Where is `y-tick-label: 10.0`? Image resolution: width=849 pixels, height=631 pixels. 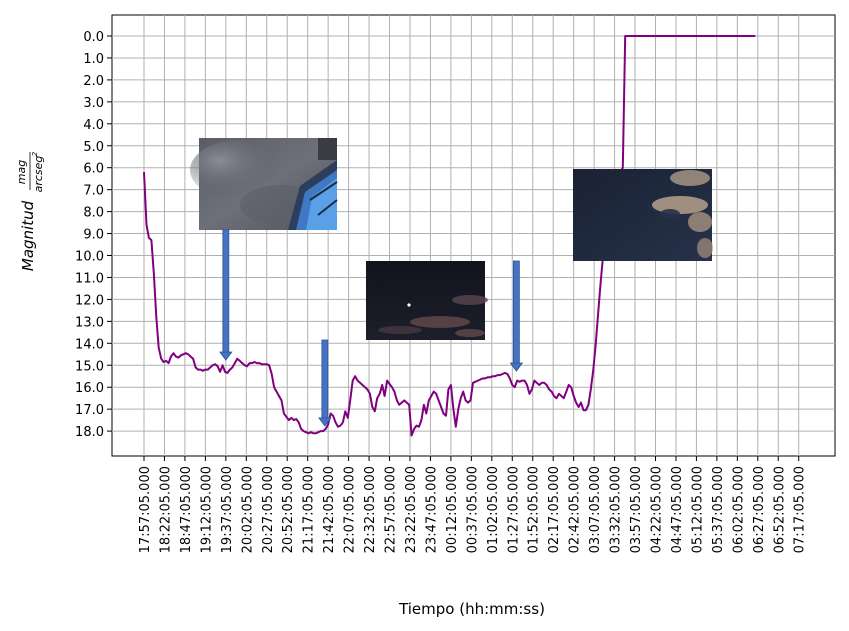 y-tick-label: 10.0 is located at coordinates (89, 257).